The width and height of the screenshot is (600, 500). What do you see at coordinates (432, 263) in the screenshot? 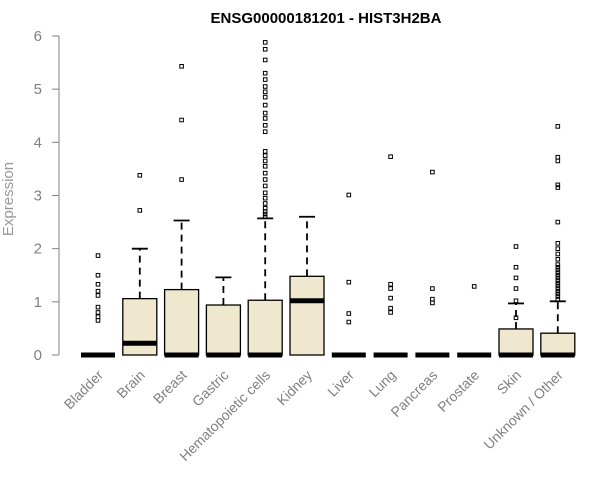
I see `box-pancreas` at bounding box center [432, 263].